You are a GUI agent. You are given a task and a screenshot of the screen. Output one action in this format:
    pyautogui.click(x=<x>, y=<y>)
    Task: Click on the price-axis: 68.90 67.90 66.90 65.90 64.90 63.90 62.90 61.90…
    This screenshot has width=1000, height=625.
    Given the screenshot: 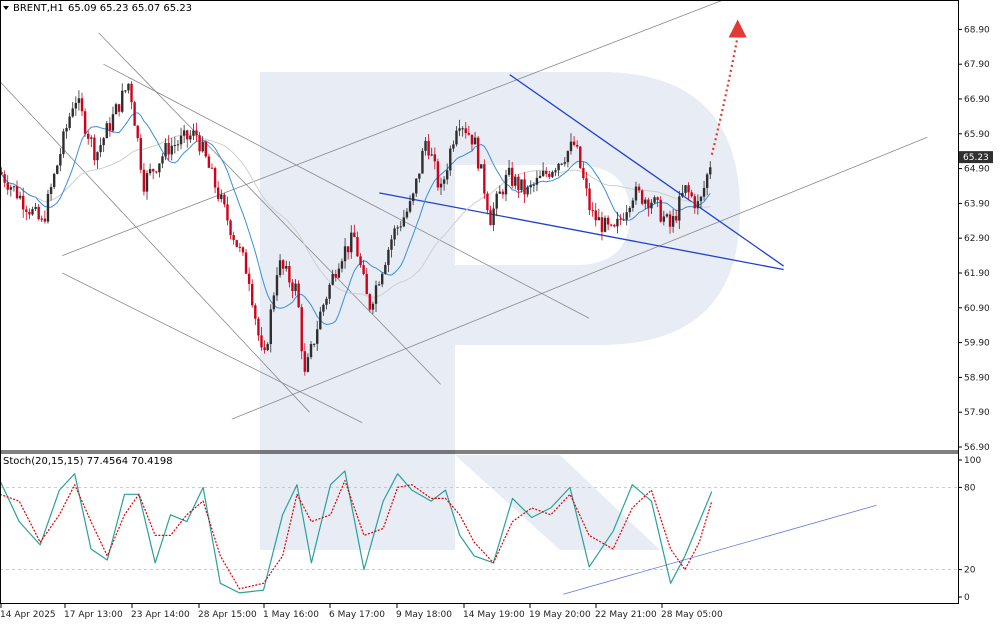 What is the action you would take?
    pyautogui.click(x=975, y=239)
    